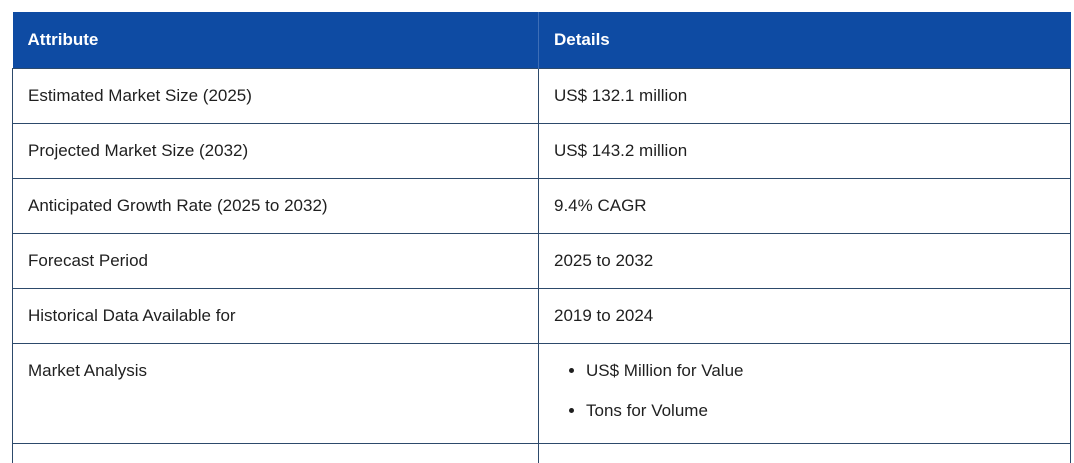 This screenshot has height=463, width=1074. I want to click on details-cell: US$ 132.1 million, so click(804, 95).